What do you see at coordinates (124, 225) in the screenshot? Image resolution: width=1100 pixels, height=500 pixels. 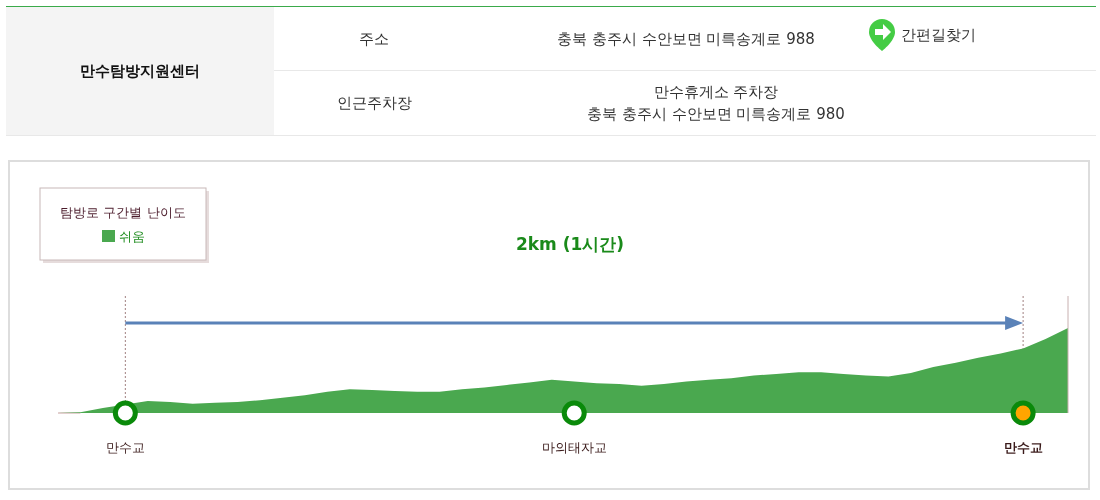 I see `legend: 탐방로 구간별 난이도 쉬움` at bounding box center [124, 225].